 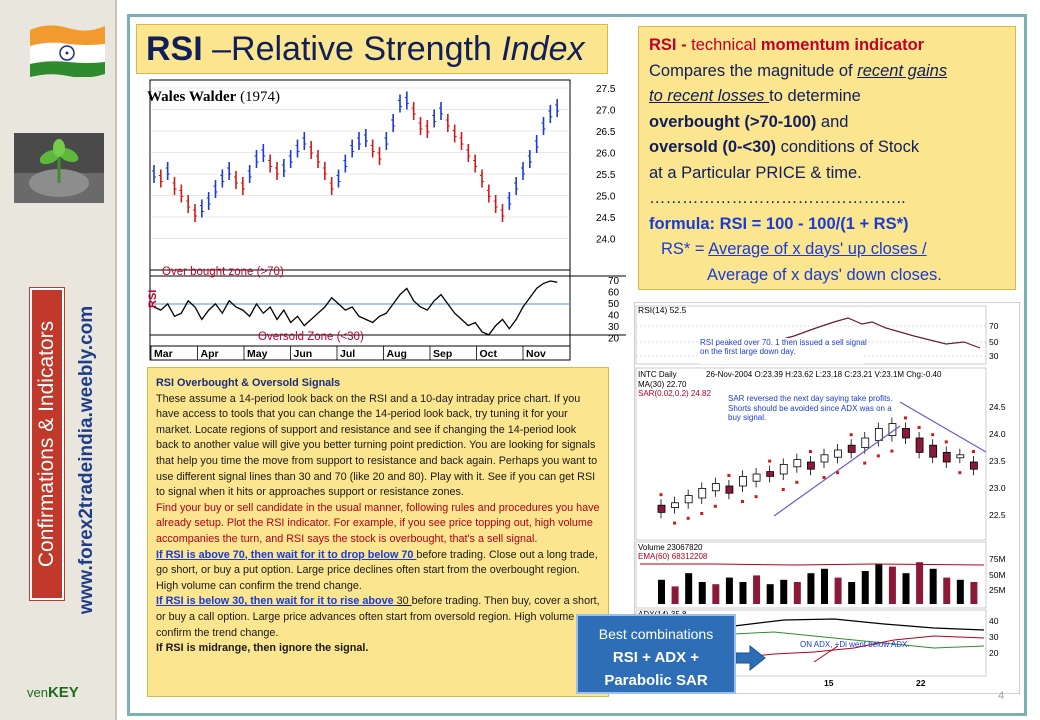 I want to click on rsi-axis-label: RSI, so click(x=153, y=299).